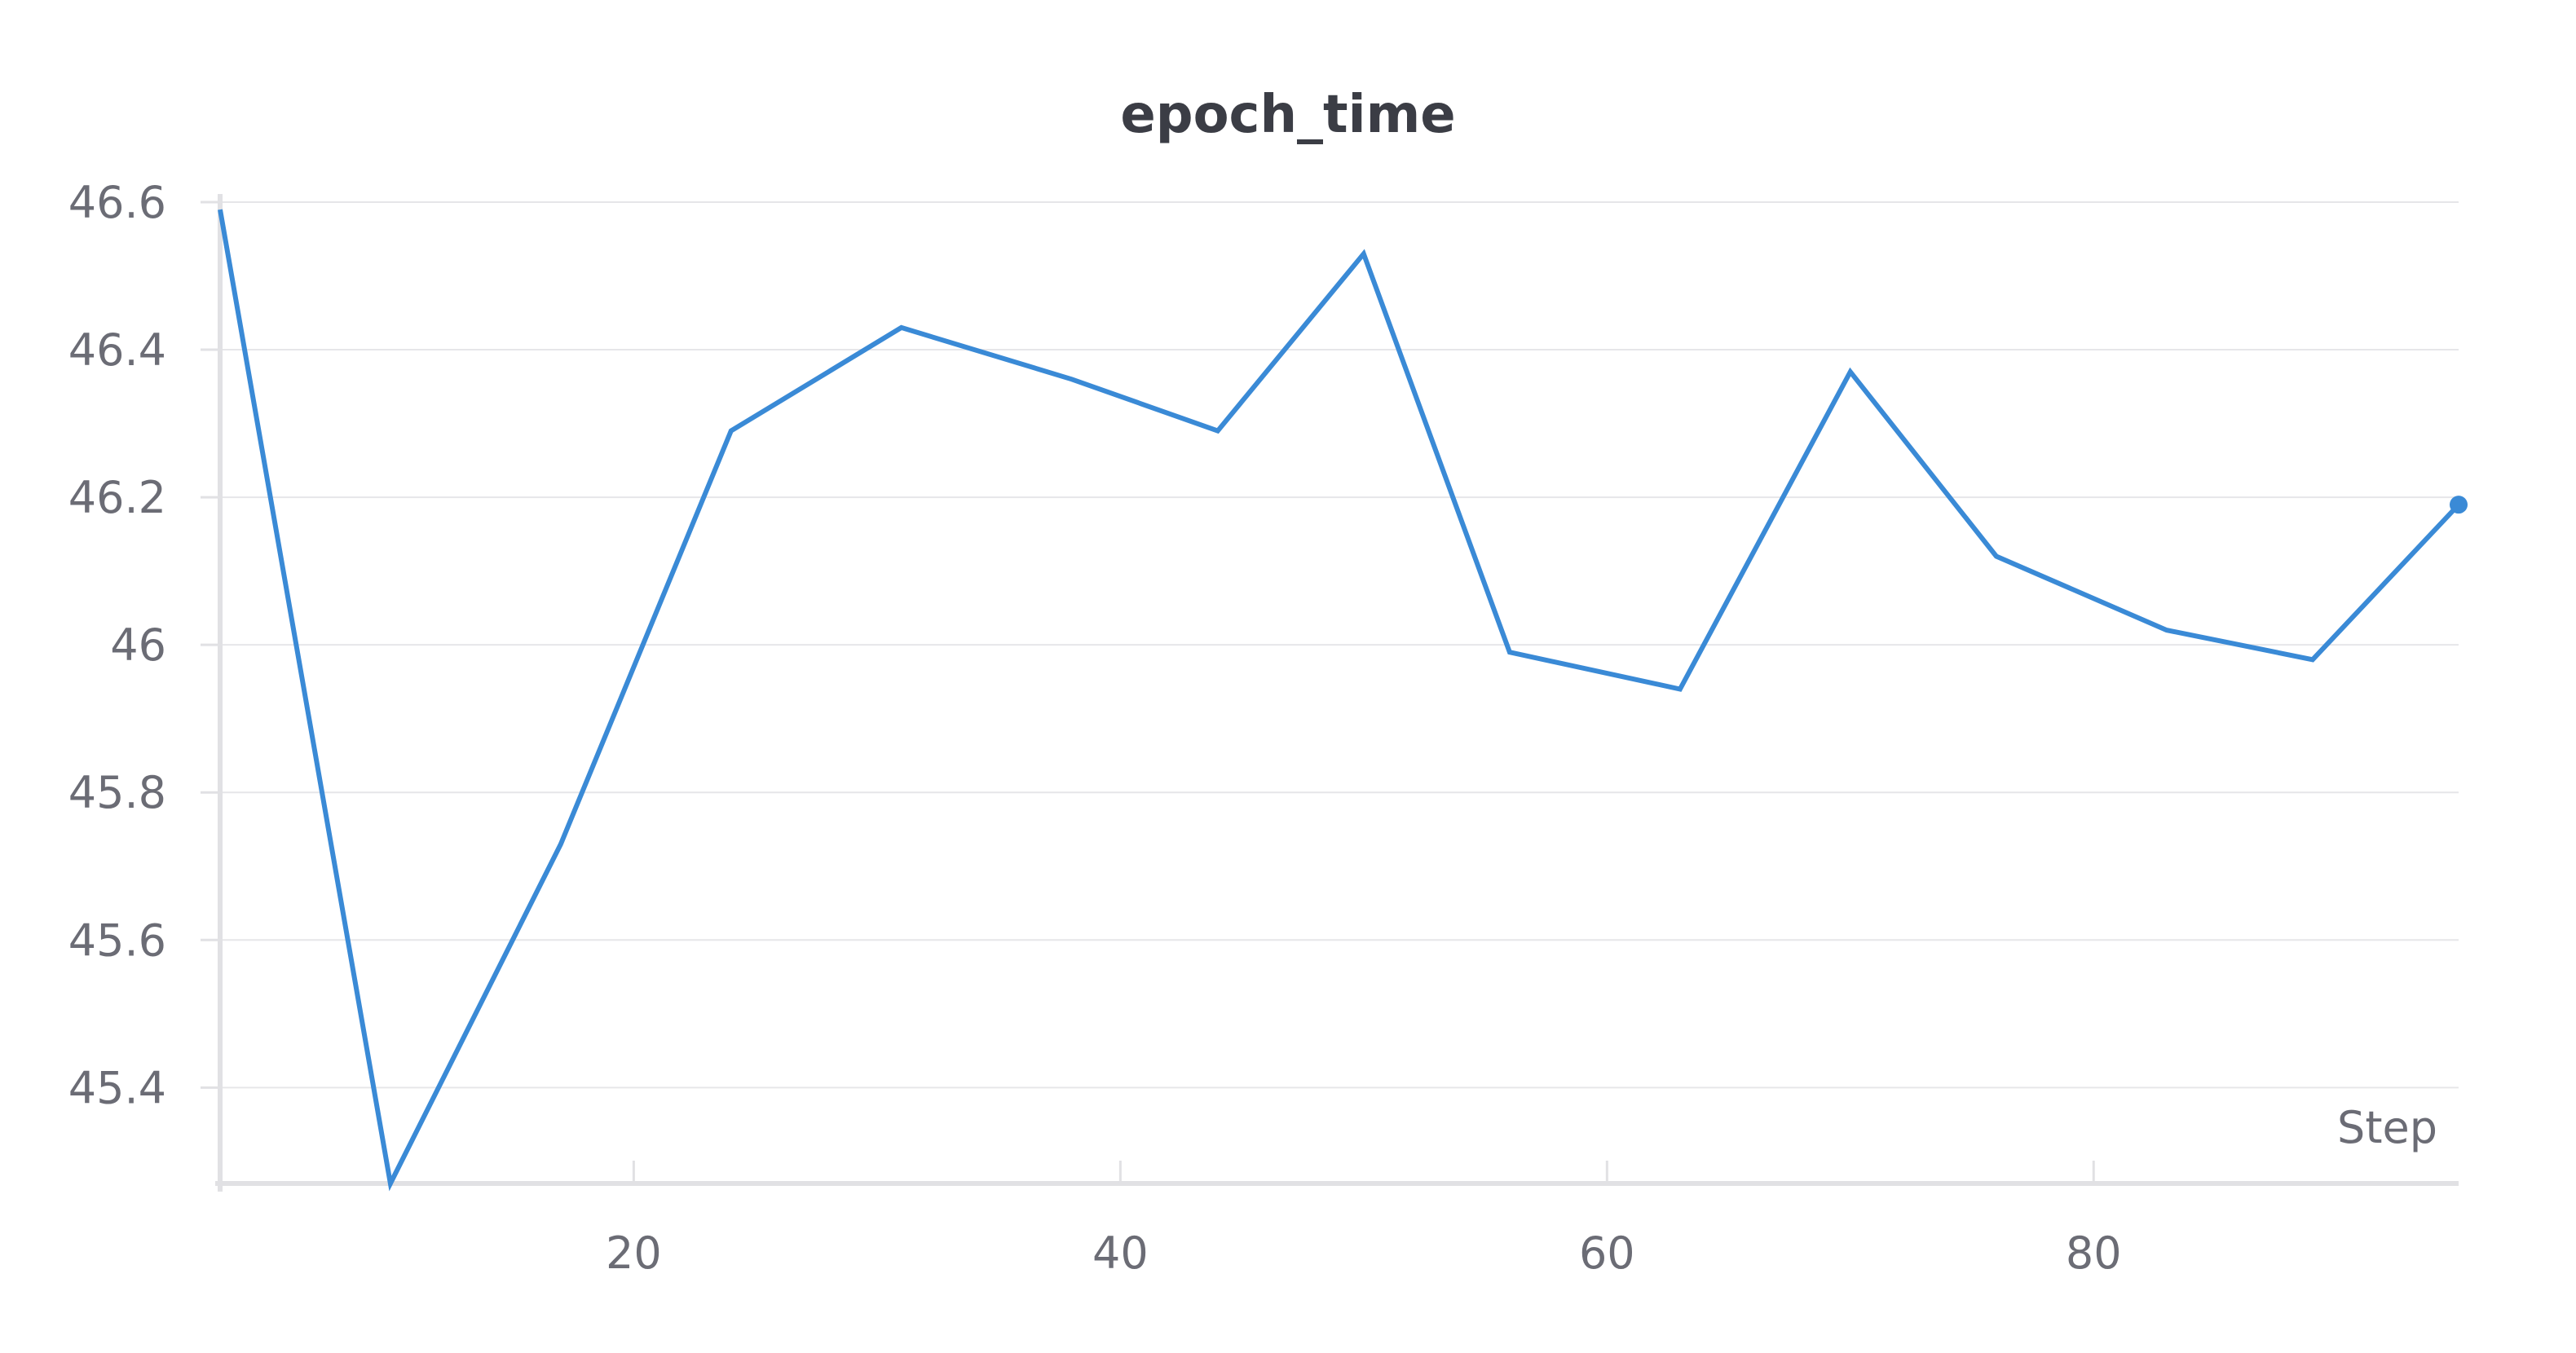 This screenshot has width=2576, height=1353. What do you see at coordinates (117, 497) in the screenshot?
I see `y-tick-label: 46.2` at bounding box center [117, 497].